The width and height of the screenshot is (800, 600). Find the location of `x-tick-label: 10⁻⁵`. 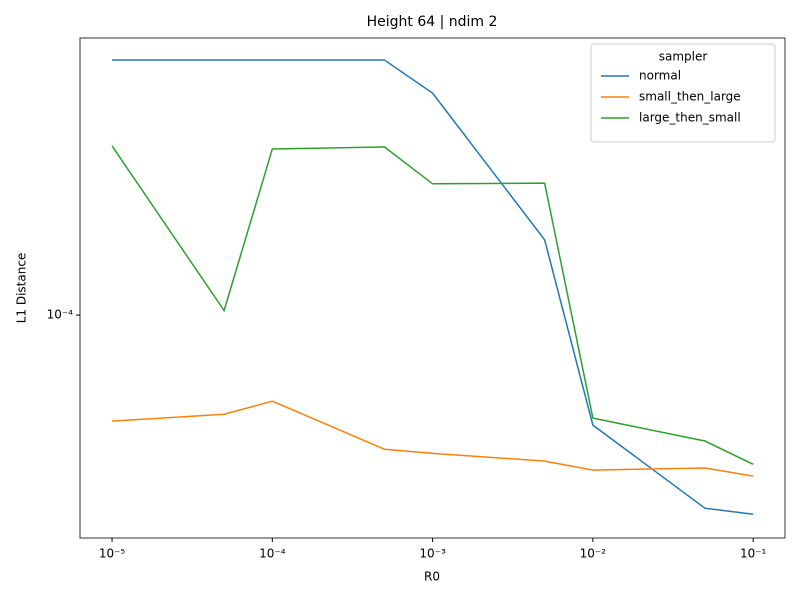

x-tick-label: 10⁻⁵ is located at coordinates (112, 554).